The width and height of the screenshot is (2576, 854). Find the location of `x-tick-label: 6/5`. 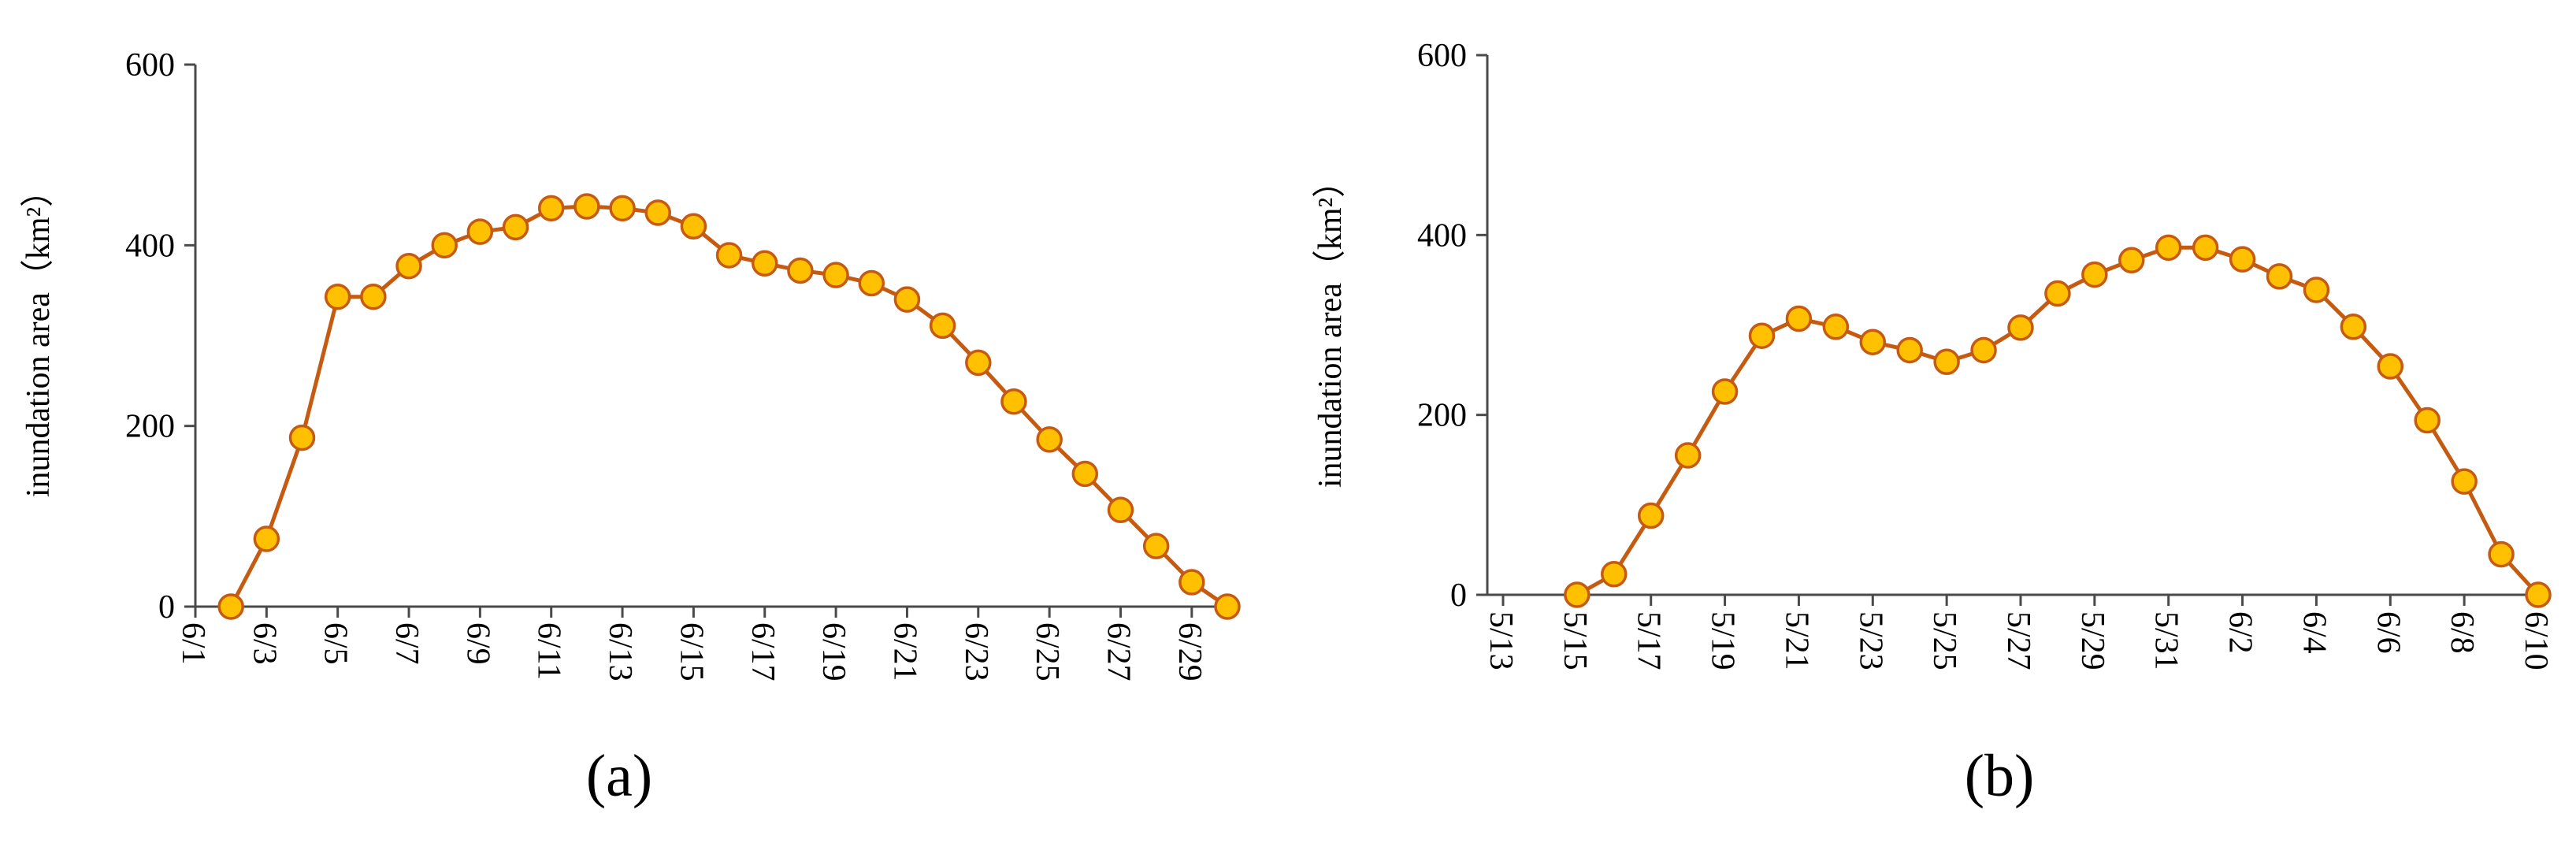

x-tick-label: 6/5 is located at coordinates (335, 643).